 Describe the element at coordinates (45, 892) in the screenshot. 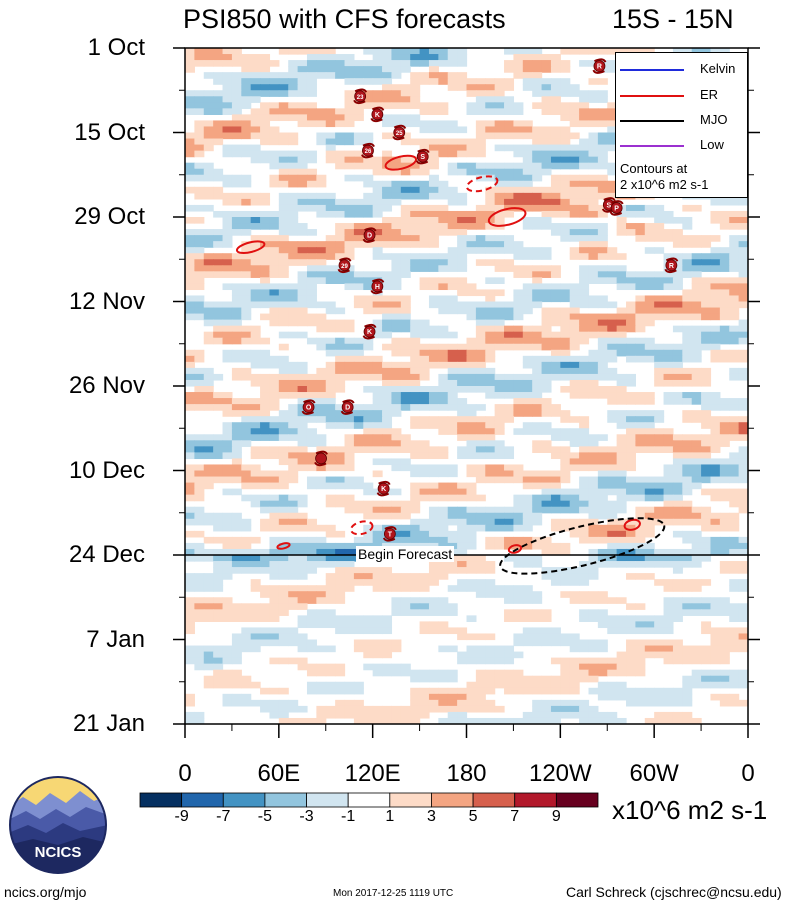

I see `website-link: ncics.org/mjo` at that location.